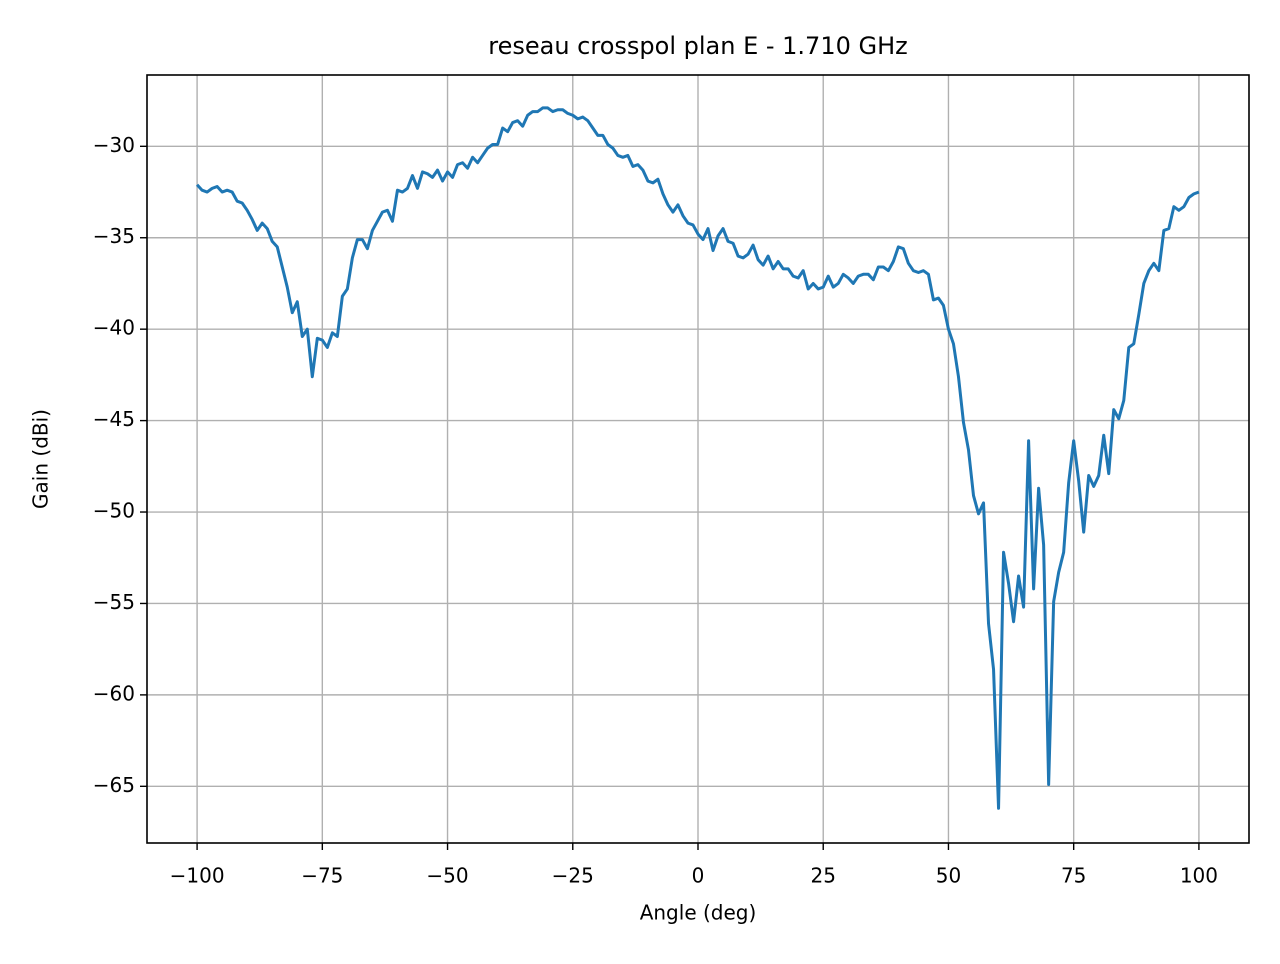 The width and height of the screenshot is (1280, 964). What do you see at coordinates (698, 913) in the screenshot?
I see `x-axis-label: Angle (deg)` at bounding box center [698, 913].